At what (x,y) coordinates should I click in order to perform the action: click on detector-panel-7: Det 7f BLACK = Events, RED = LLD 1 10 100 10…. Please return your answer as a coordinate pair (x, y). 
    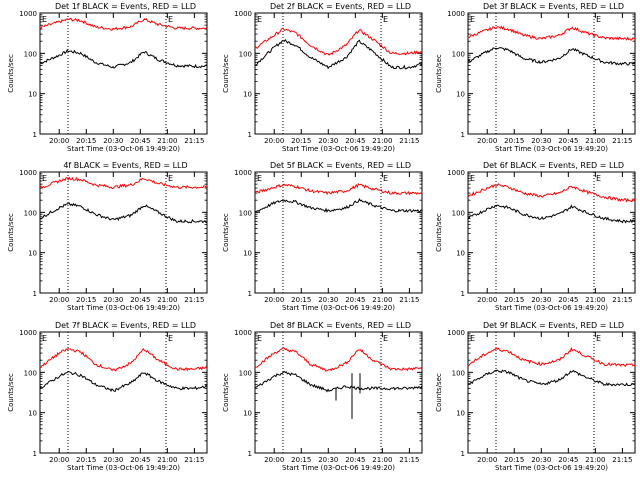
    Looking at the image, I should click on (107, 396).